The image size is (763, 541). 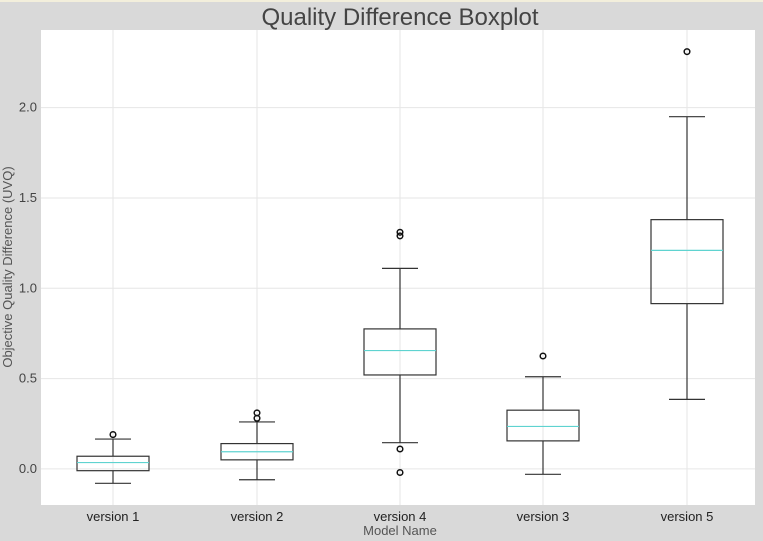 What do you see at coordinates (7, 266) in the screenshot?
I see `y-axis-label: Objective Quality Difference (UVQ)` at bounding box center [7, 266].